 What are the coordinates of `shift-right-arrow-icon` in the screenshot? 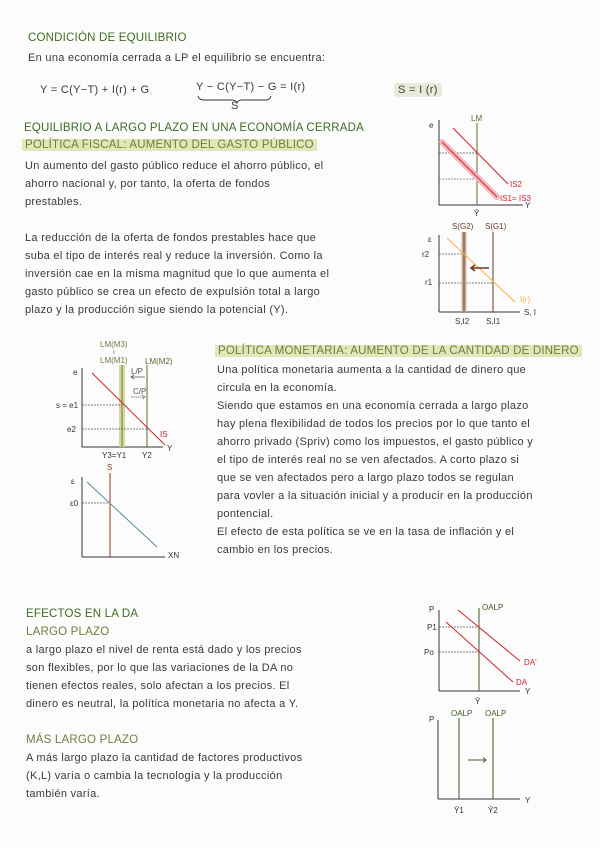 It's located at (477, 760).